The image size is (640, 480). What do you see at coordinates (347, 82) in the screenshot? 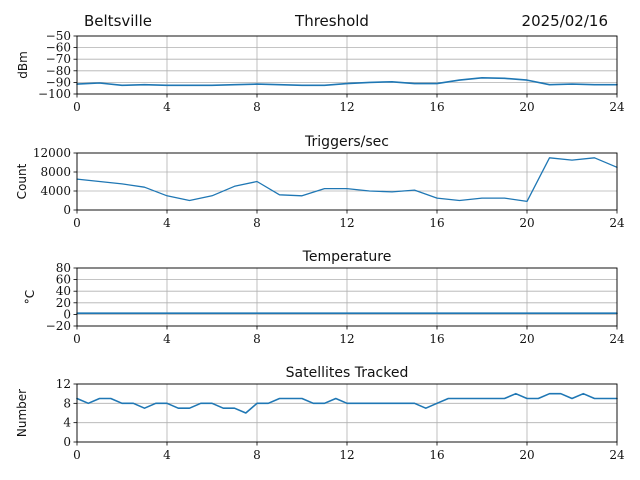
I see `threshold-series-line` at bounding box center [347, 82].